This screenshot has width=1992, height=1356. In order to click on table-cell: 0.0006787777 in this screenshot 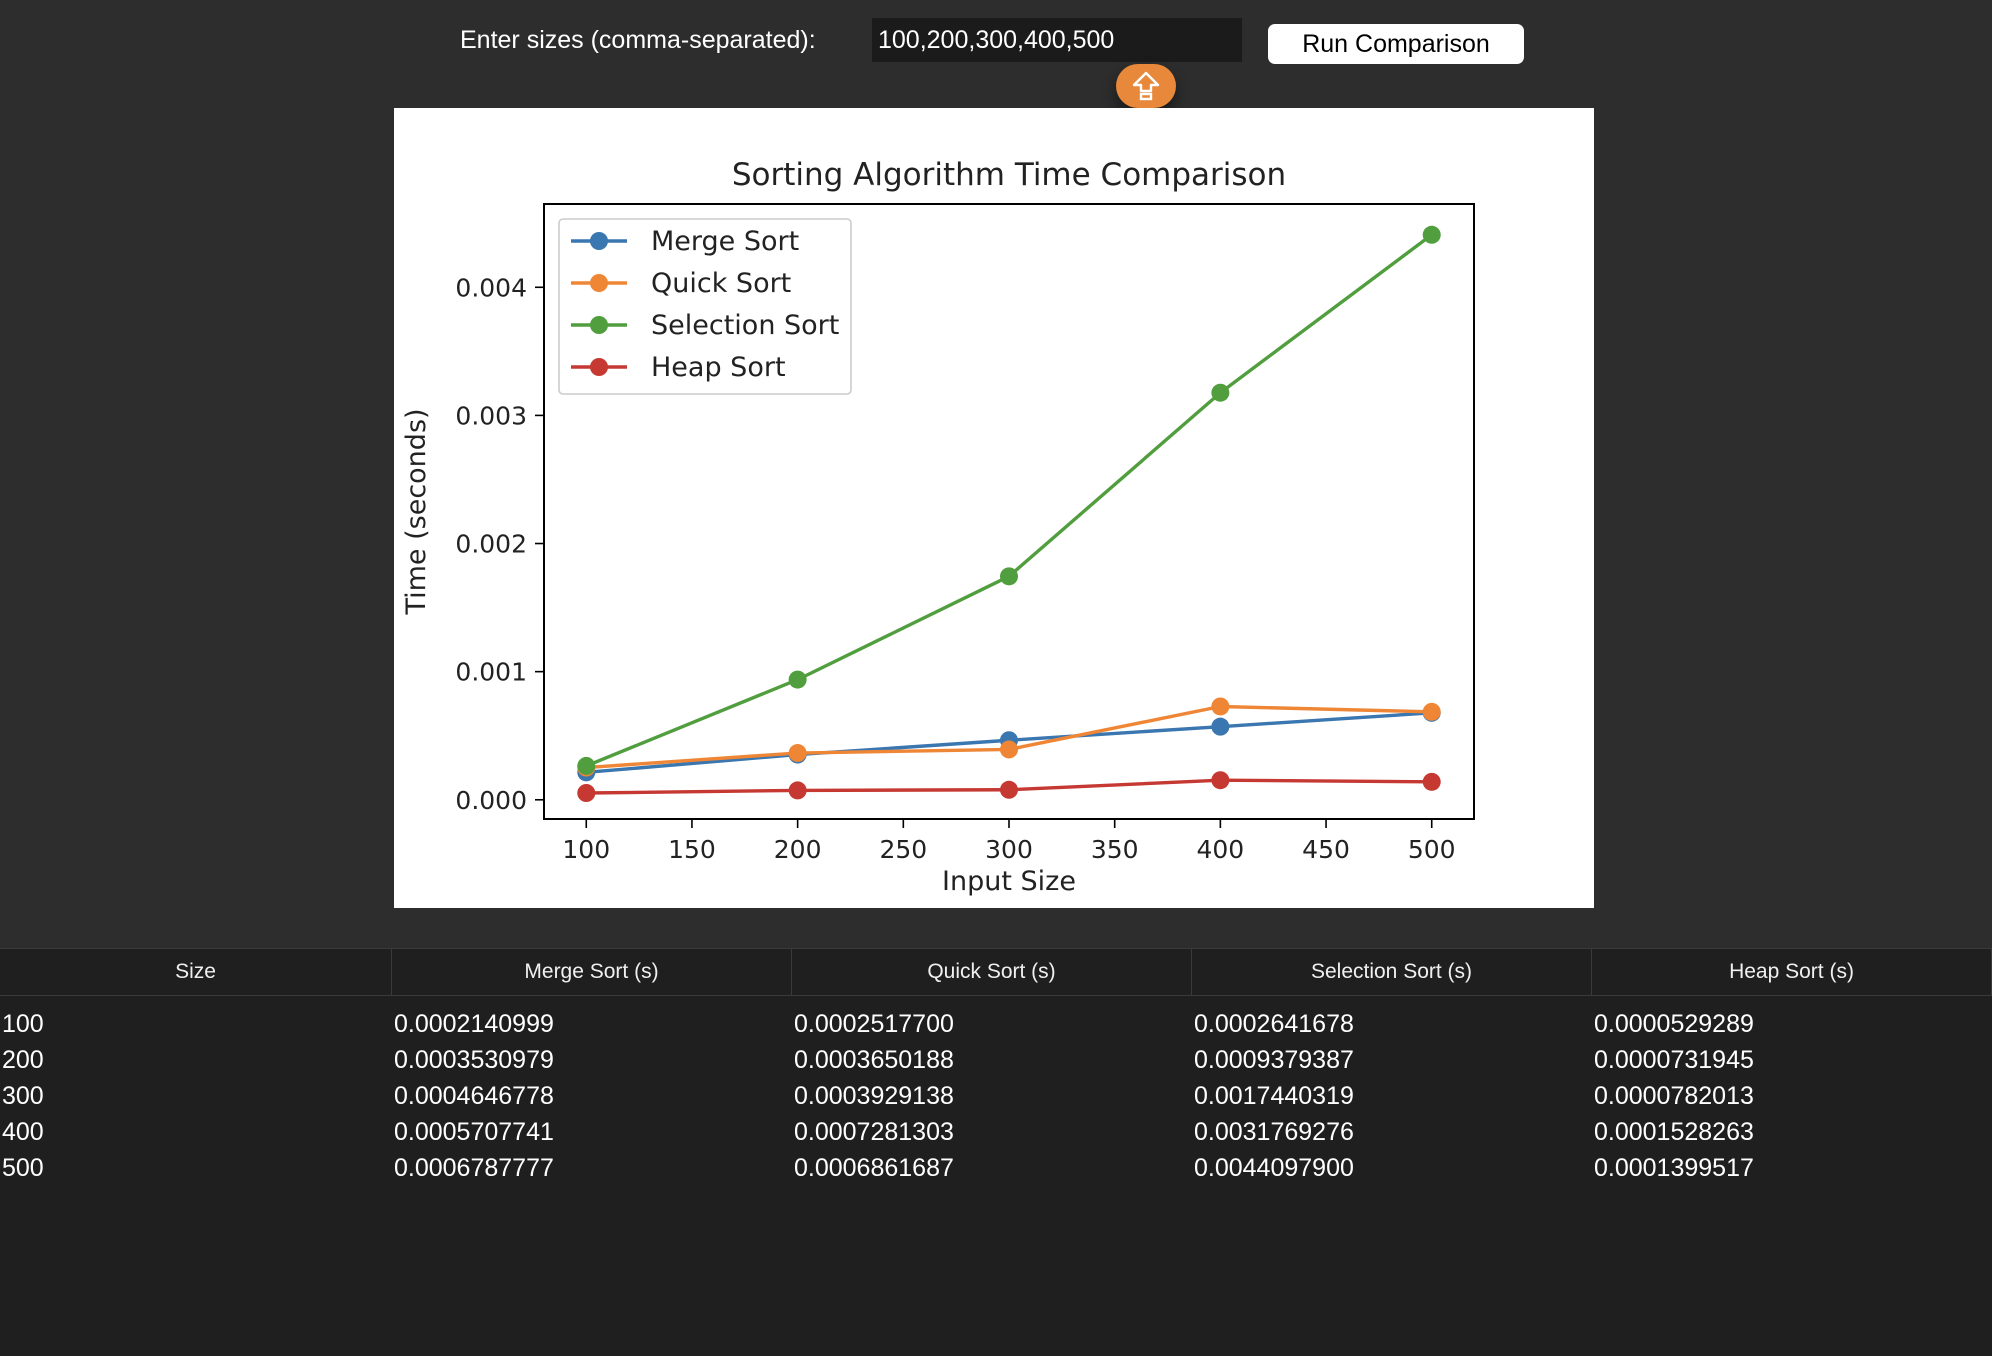, I will do `click(474, 1168)`.